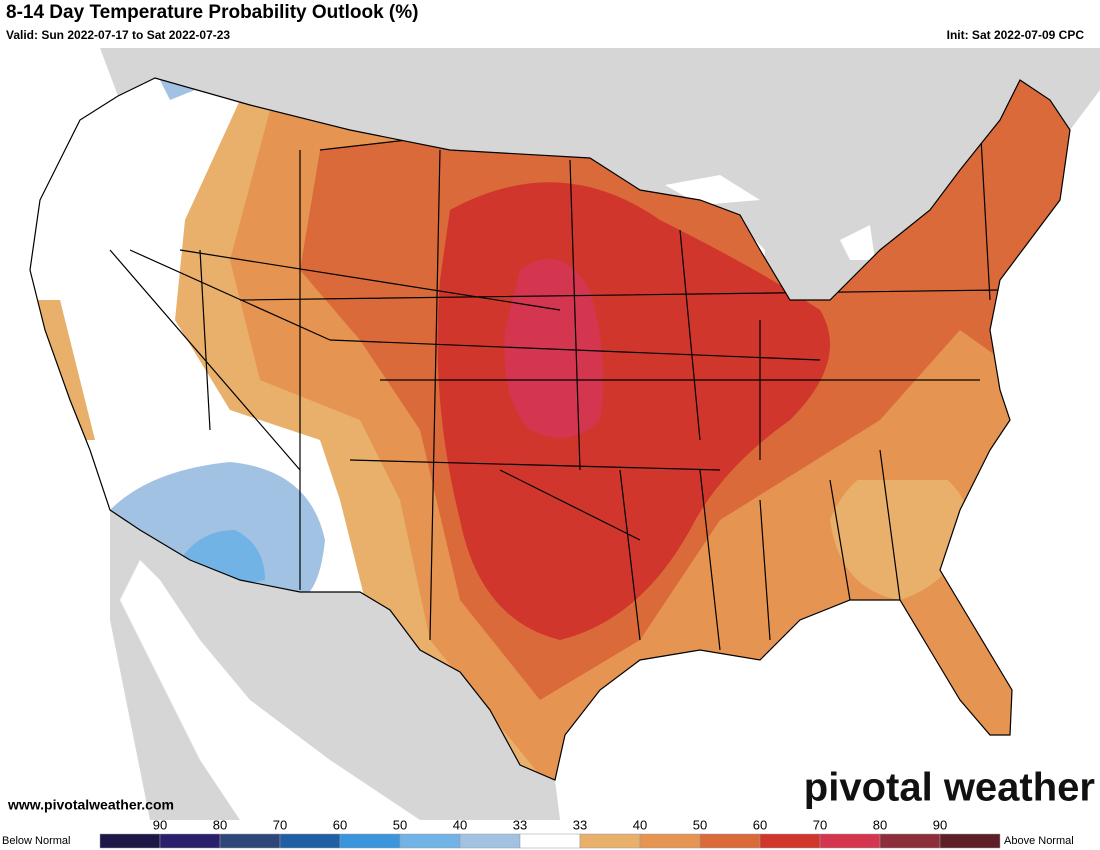  I want to click on below-label: Below Normal, so click(36, 841).